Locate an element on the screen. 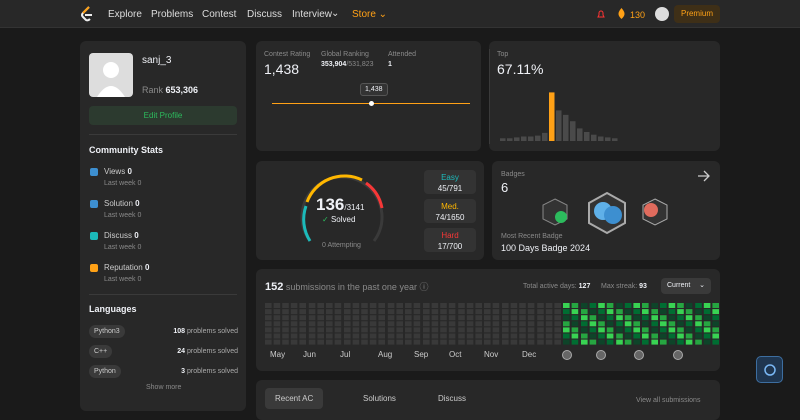 The height and width of the screenshot is (420, 800). show-more: Show more is located at coordinates (164, 387).